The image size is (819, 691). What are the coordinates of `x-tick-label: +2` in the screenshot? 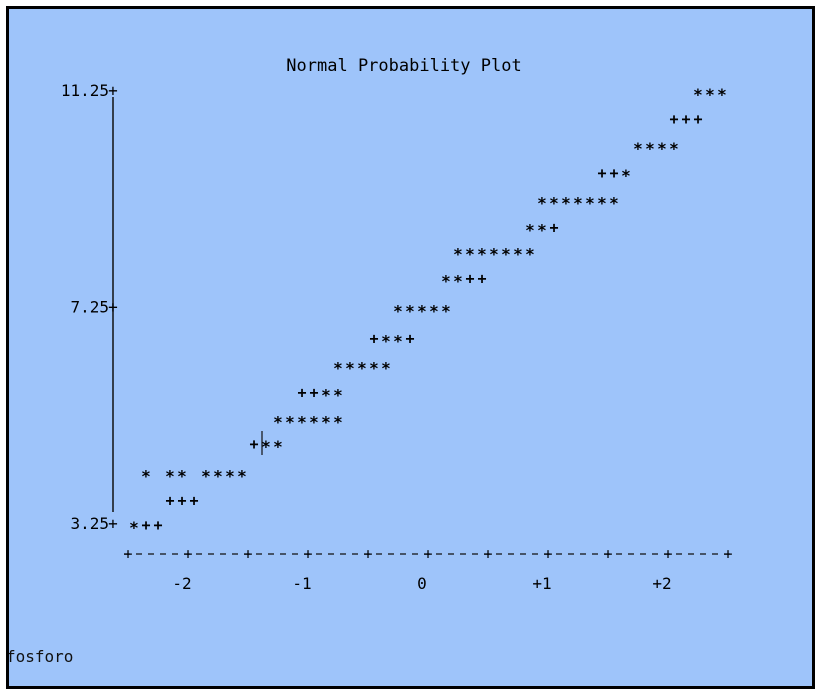 It's located at (661, 583).